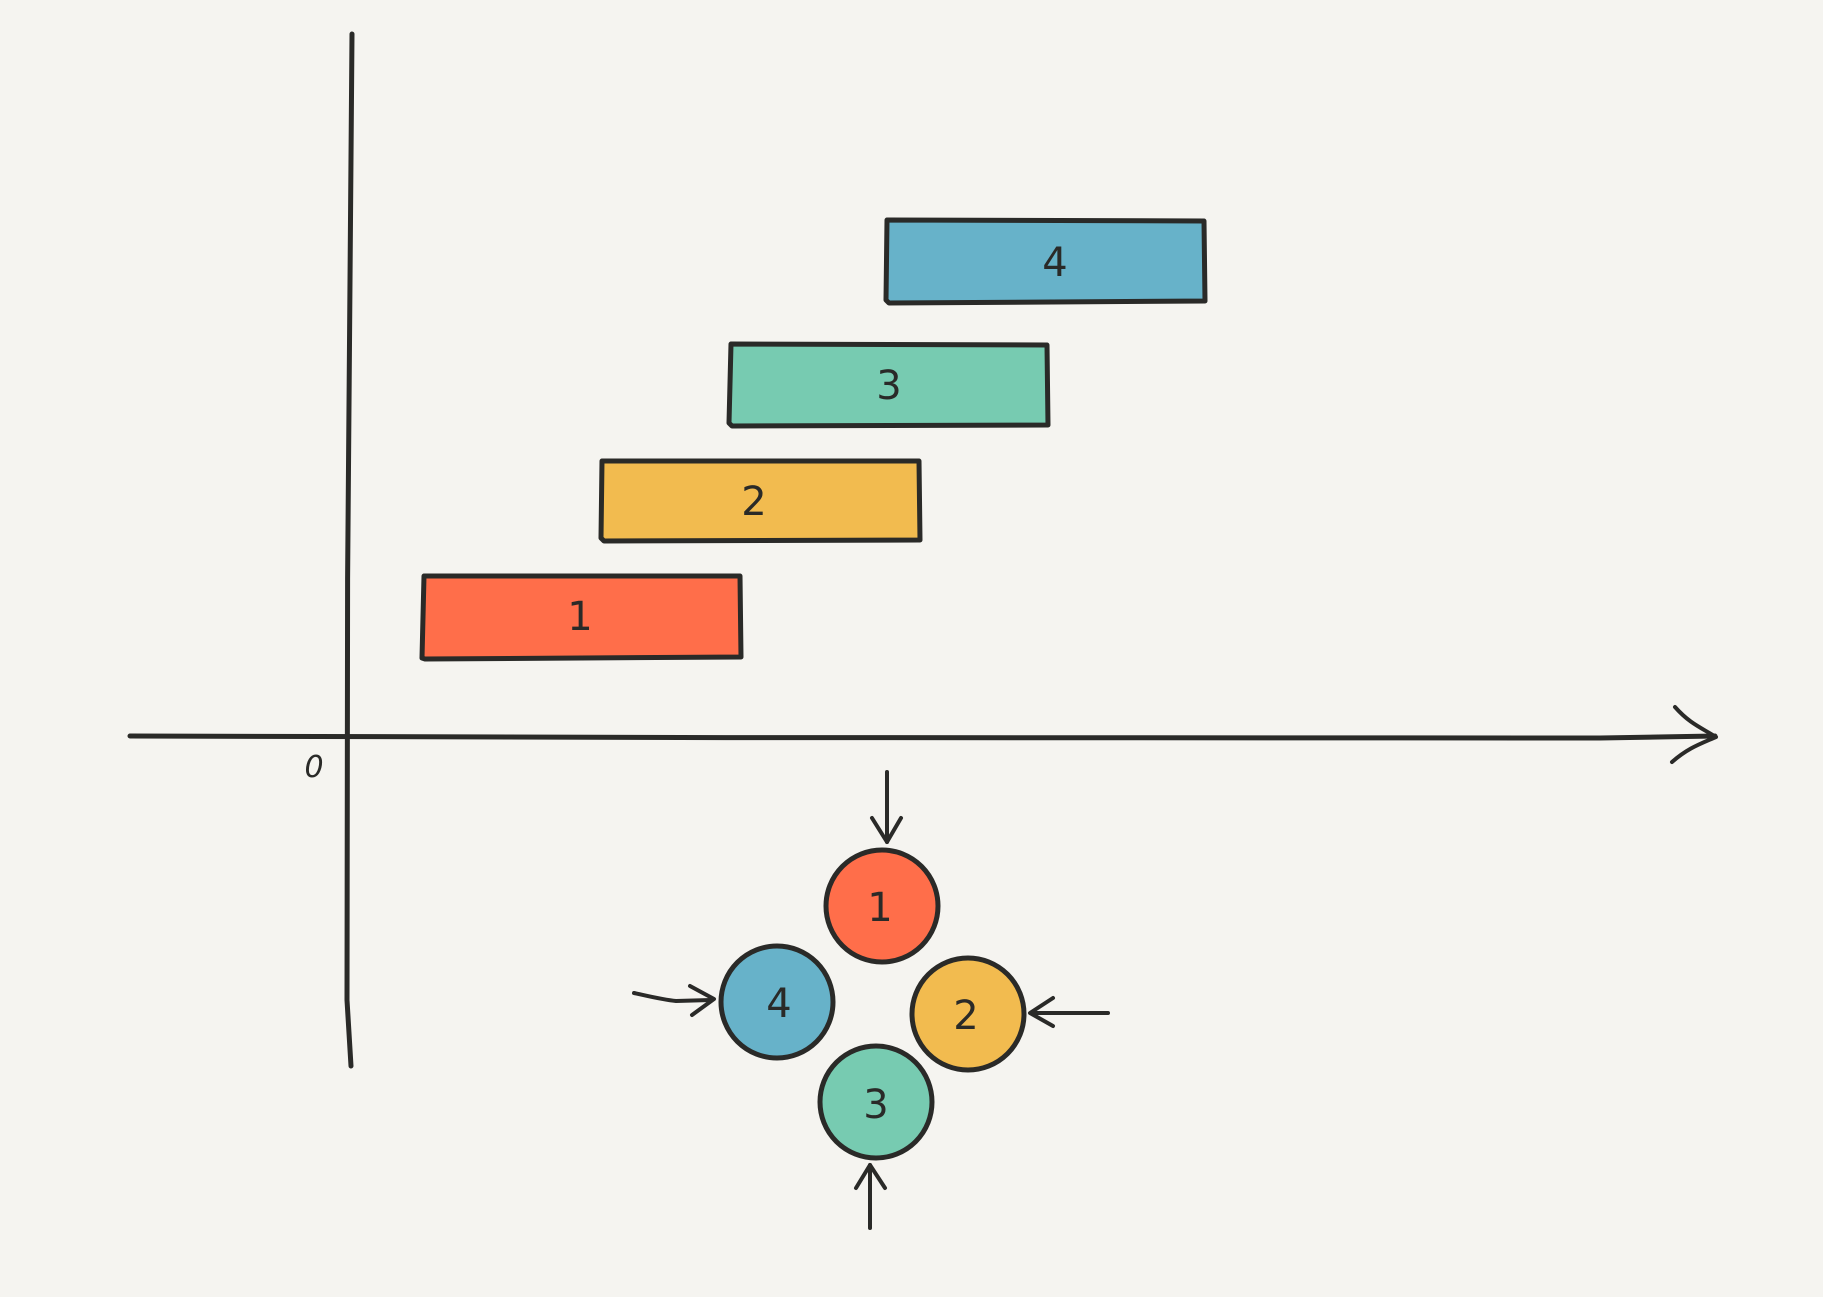 The image size is (1823, 1297). I want to click on circle-3-label: 3, so click(875, 1105).